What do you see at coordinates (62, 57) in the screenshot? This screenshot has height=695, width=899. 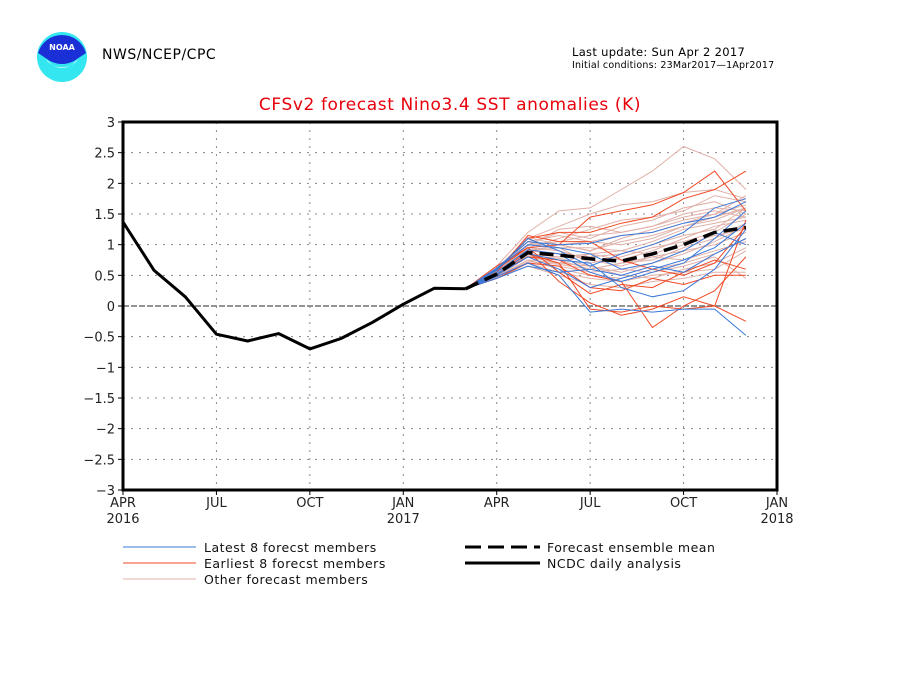 I see `noaa-logo: NOAA` at bounding box center [62, 57].